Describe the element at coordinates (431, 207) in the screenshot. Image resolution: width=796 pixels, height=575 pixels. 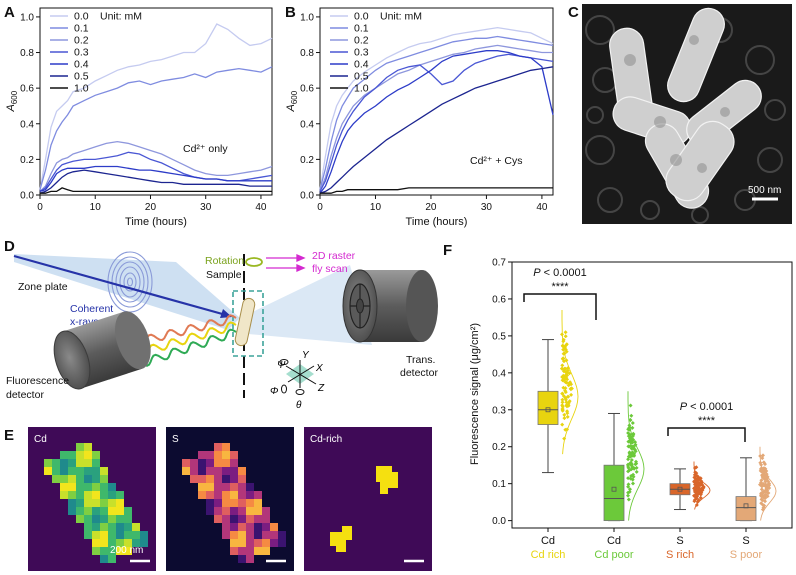
I see `x-tick-label: 20` at that location.